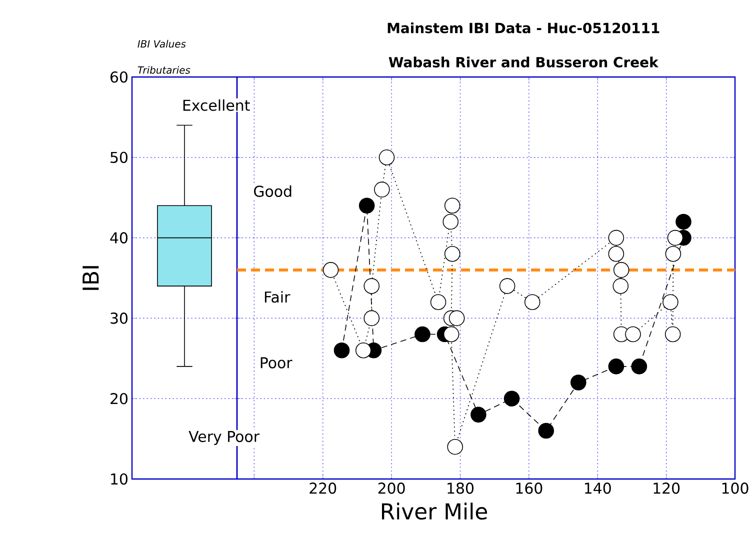 This screenshot has width=756, height=546. Describe the element at coordinates (162, 44) in the screenshot. I see `chart-title: IBI Values` at that location.